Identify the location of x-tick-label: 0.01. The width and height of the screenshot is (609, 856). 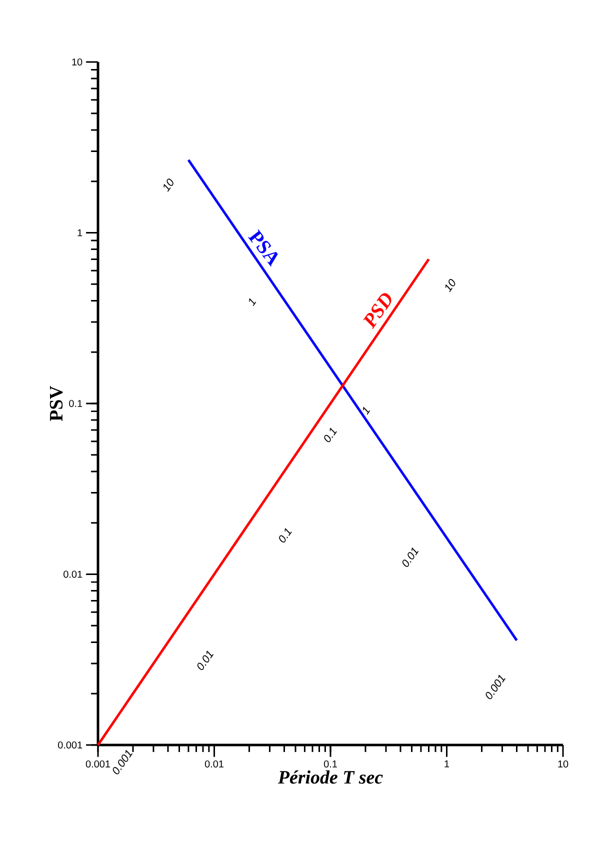
(214, 764).